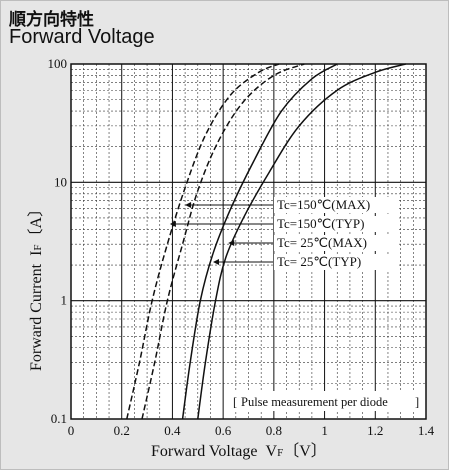  I want to click on note-box: [ Pulse measurement per diode ], so click(326, 401).